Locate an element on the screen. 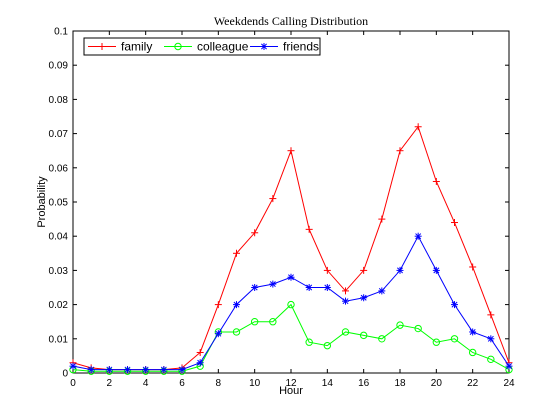  legend-label: friends is located at coordinates (301, 47).